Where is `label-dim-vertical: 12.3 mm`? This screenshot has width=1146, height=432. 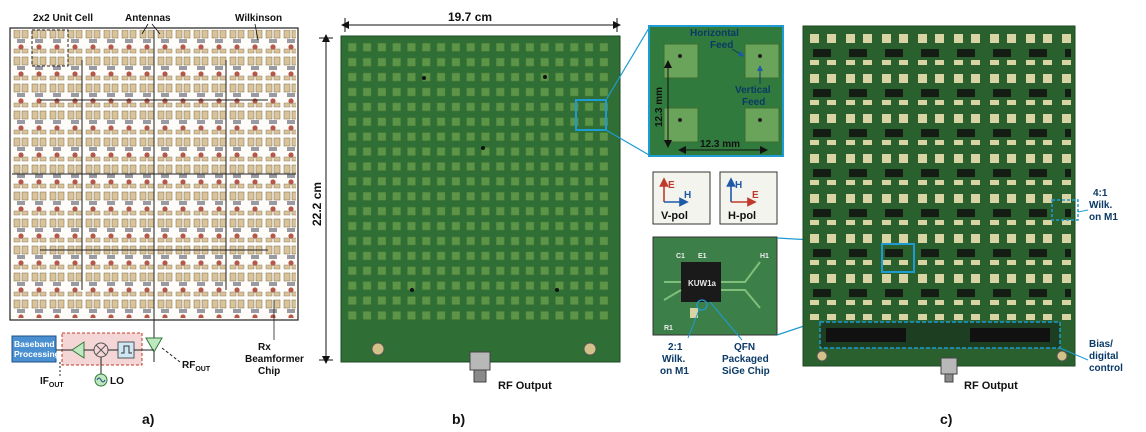 label-dim-vertical: 12.3 mm is located at coordinates (659, 107).